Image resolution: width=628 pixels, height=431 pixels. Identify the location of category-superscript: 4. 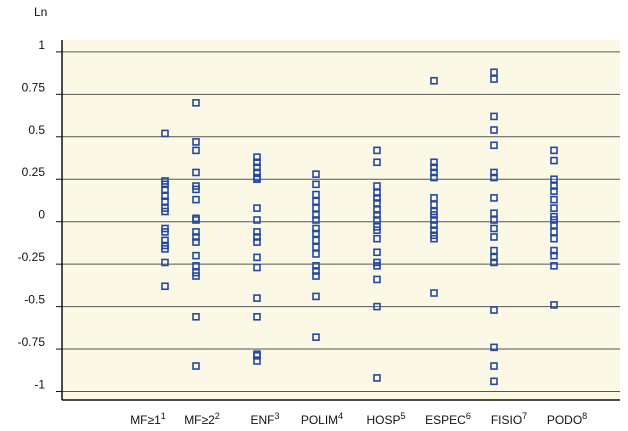
(340, 416).